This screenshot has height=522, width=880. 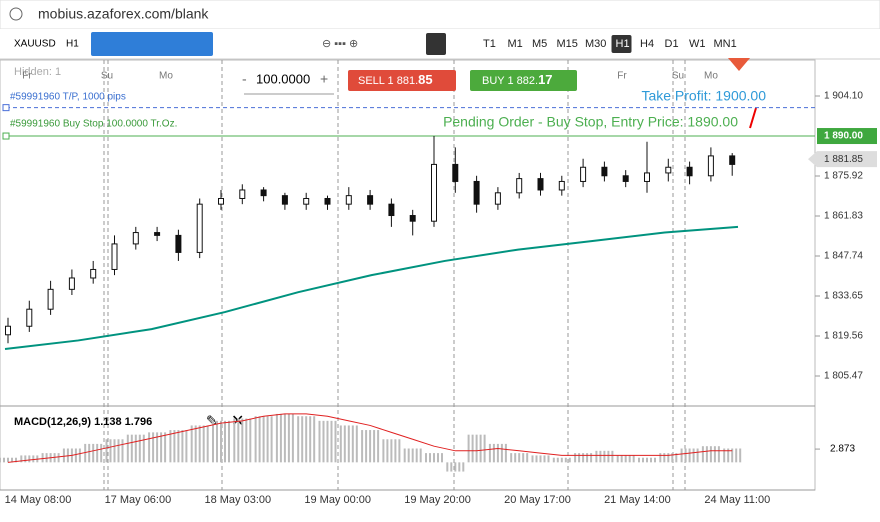 What do you see at coordinates (489, 44) in the screenshot?
I see `timeframe: T1` at bounding box center [489, 44].